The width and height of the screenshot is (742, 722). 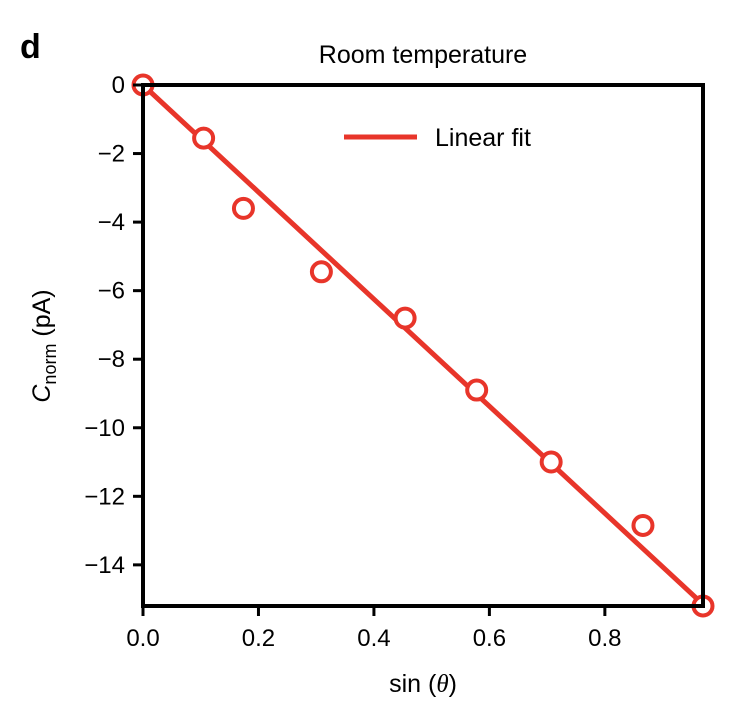 I want to click on x-axis-label: sin (θ), so click(x=423, y=684).